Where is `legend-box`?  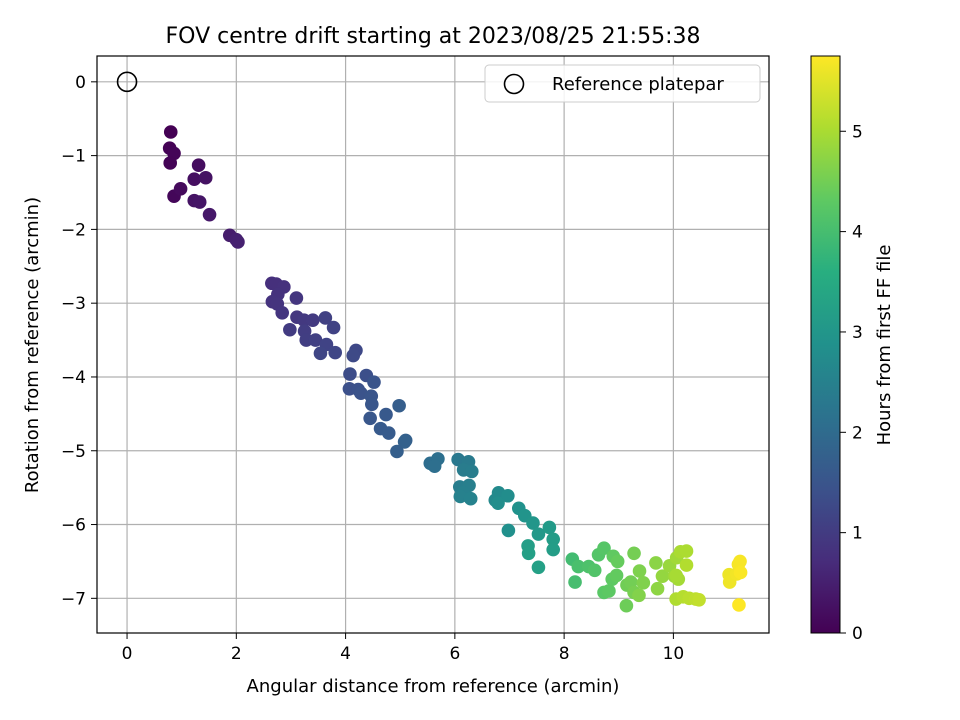
legend-box is located at coordinates (622, 83).